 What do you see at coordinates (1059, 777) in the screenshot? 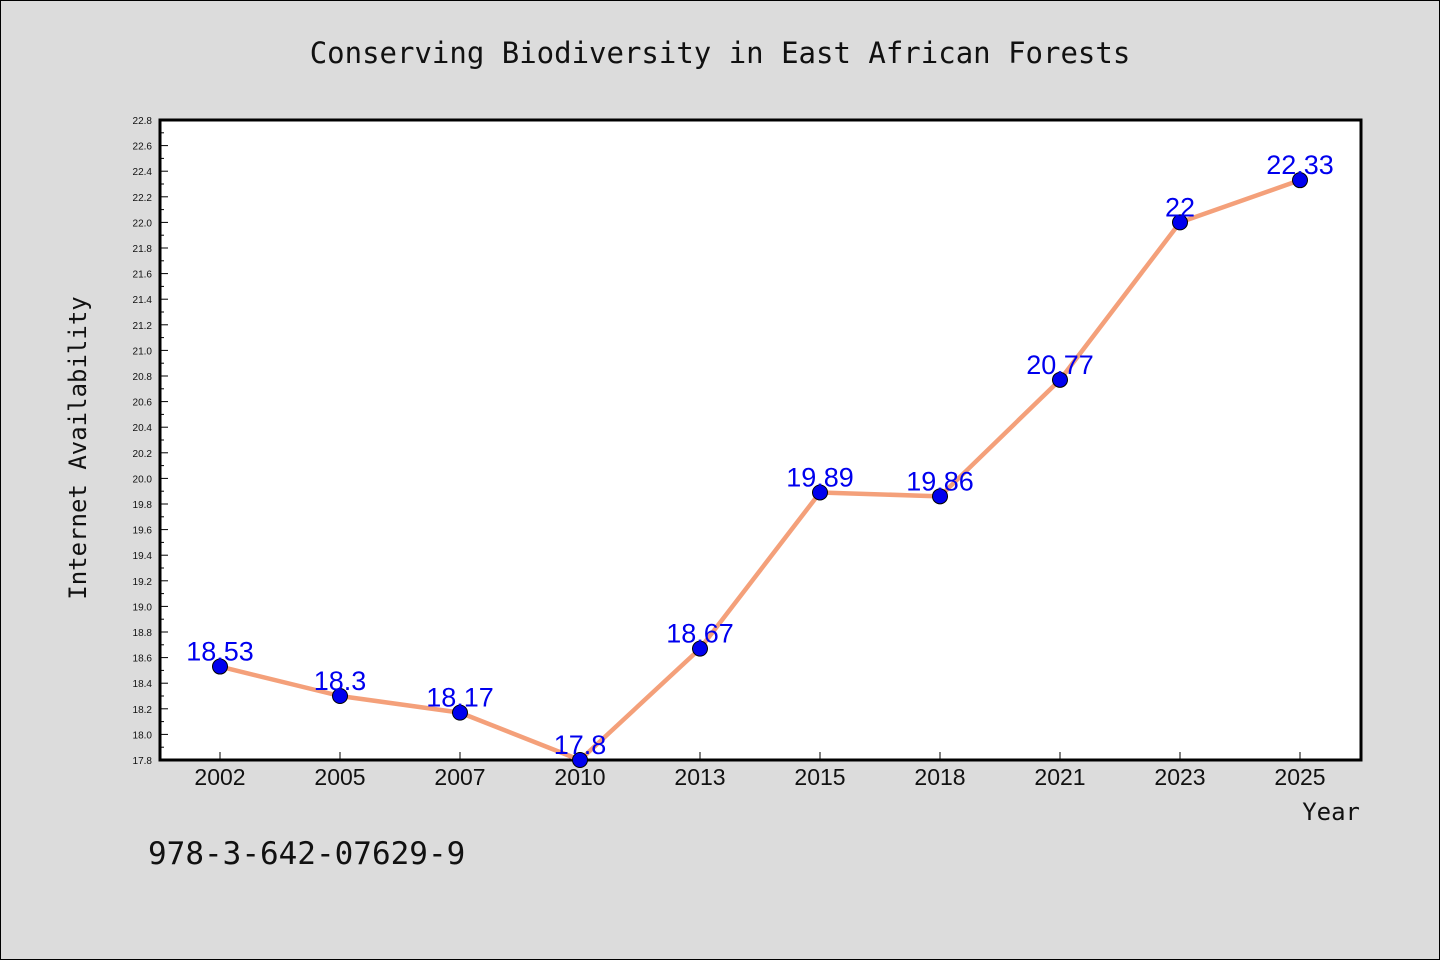
I see `x-tick-label: 2021` at bounding box center [1059, 777].